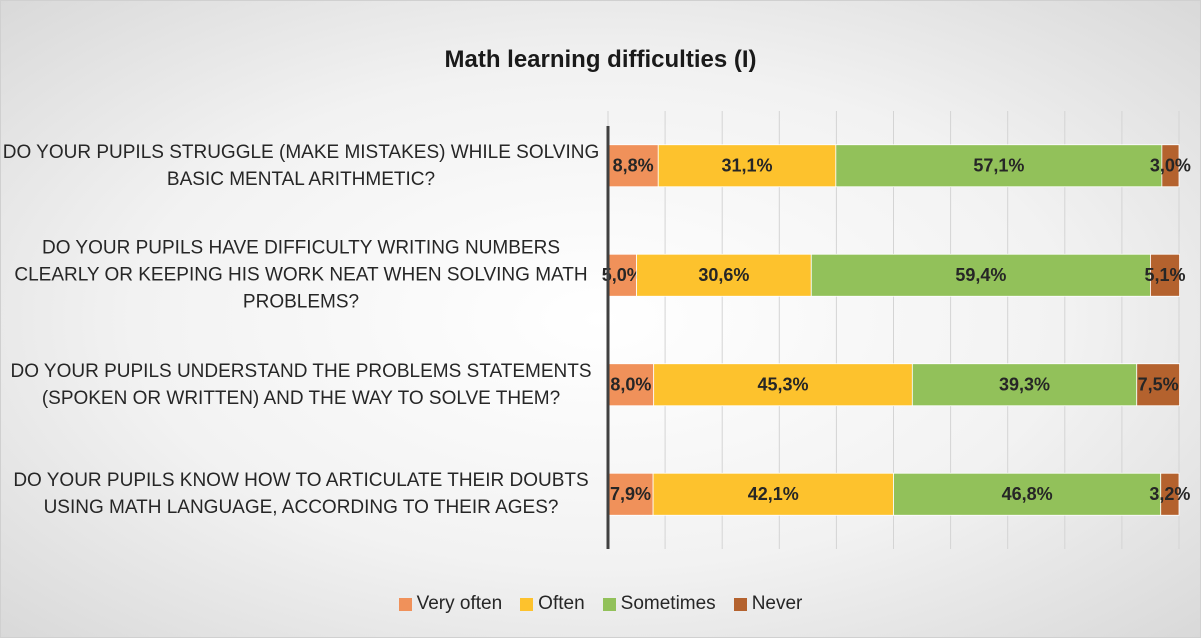 The image size is (1201, 638). I want to click on value-label: 3,0%, so click(1170, 166).